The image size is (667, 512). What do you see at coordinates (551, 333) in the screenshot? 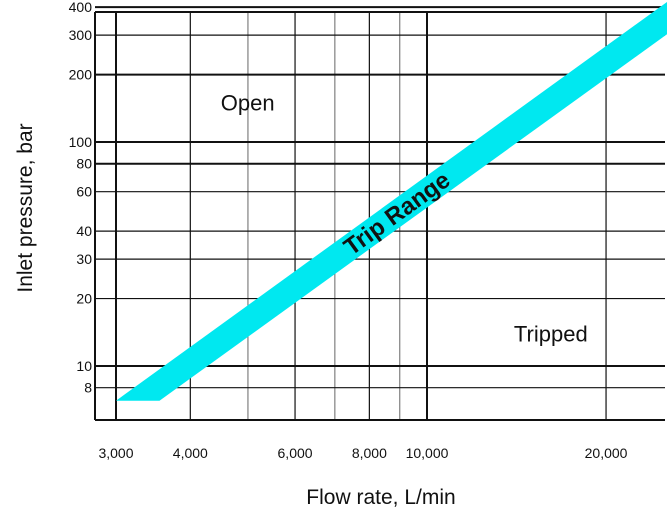
I see `region-label-tripped: Tripped` at bounding box center [551, 333].